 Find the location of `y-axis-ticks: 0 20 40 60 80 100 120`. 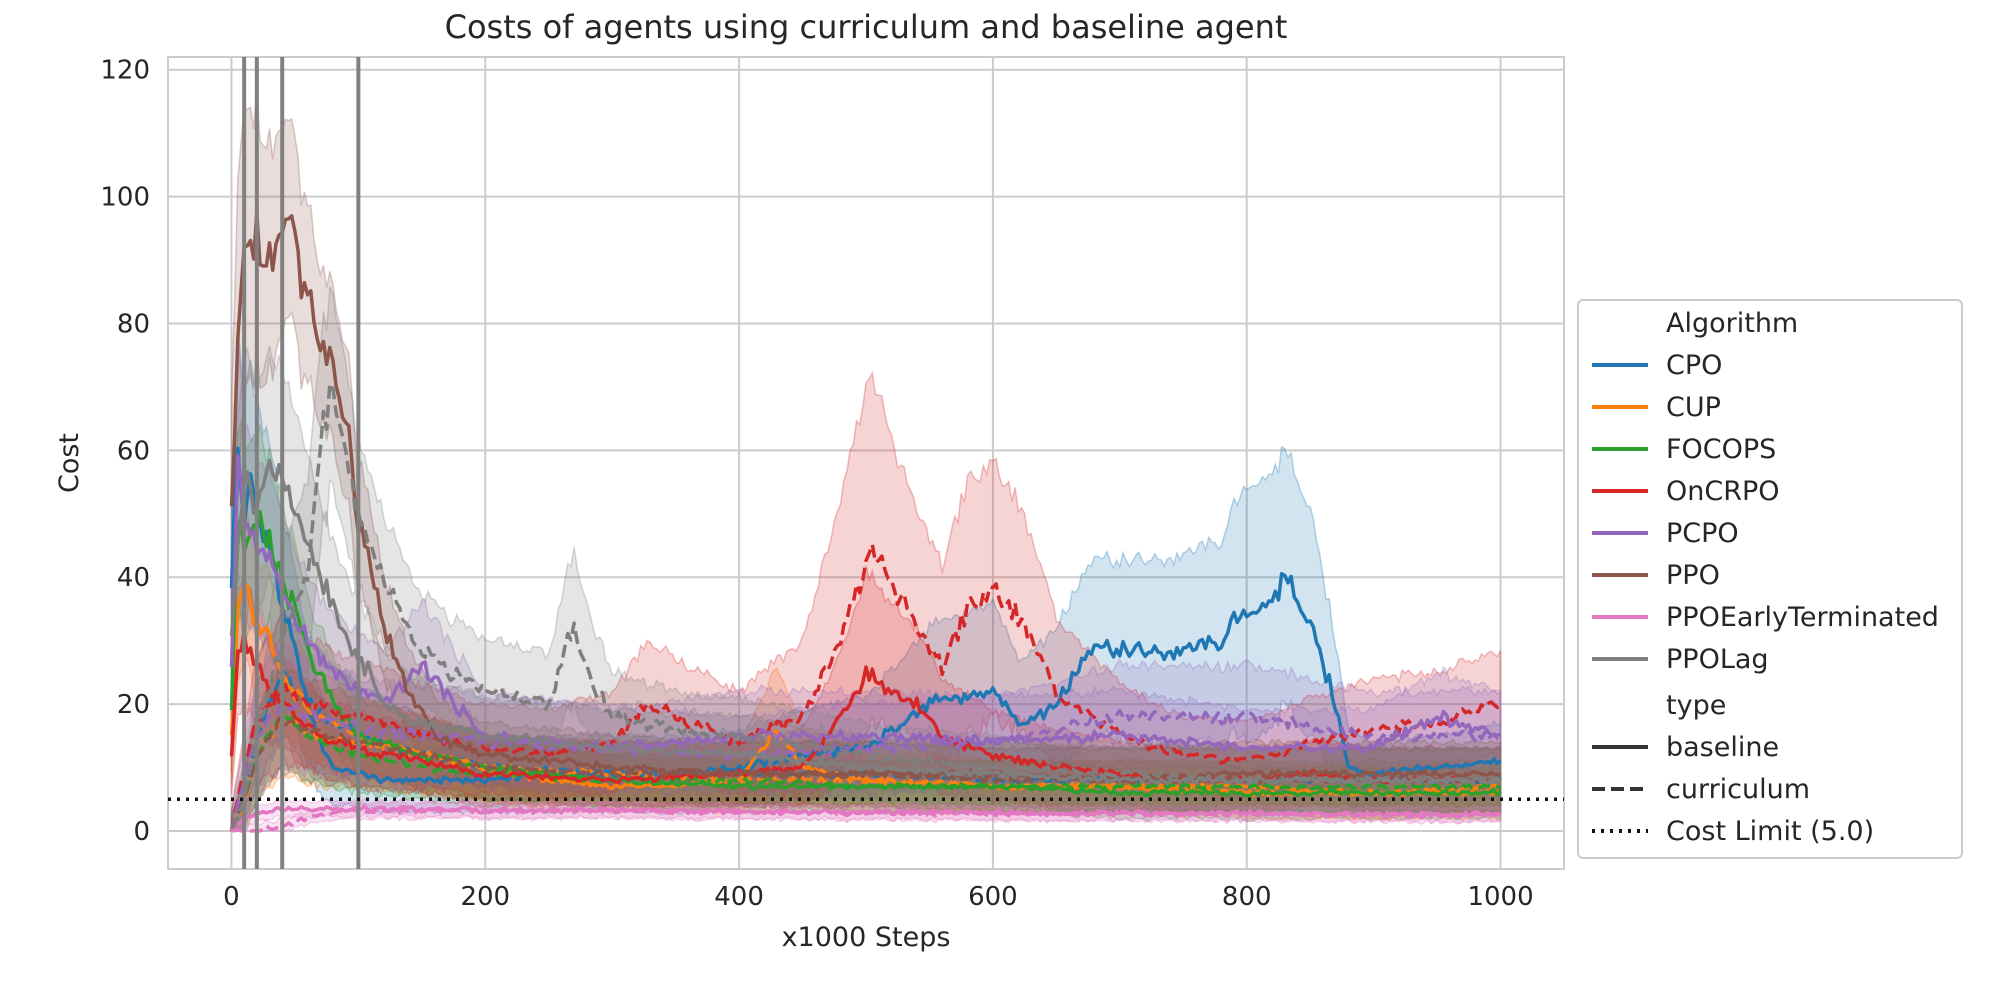

y-axis-ticks: 0 20 40 60 80 100 120 is located at coordinates (125, 451).